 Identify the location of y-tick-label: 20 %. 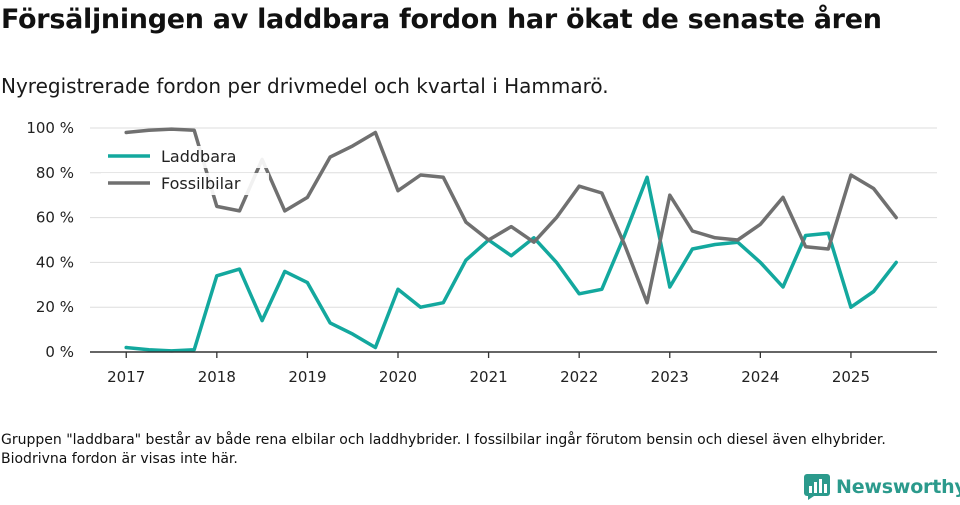
(55, 307).